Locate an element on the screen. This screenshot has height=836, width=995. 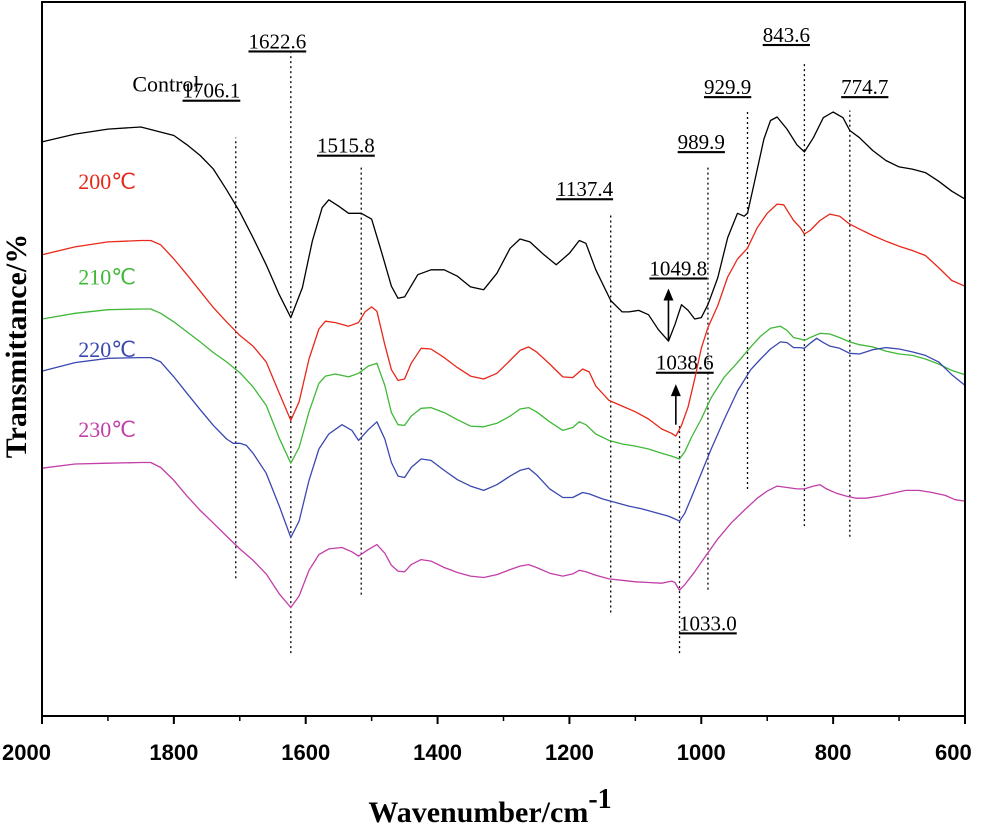
peak-label-774-7: 774.7 is located at coordinates (864, 87).